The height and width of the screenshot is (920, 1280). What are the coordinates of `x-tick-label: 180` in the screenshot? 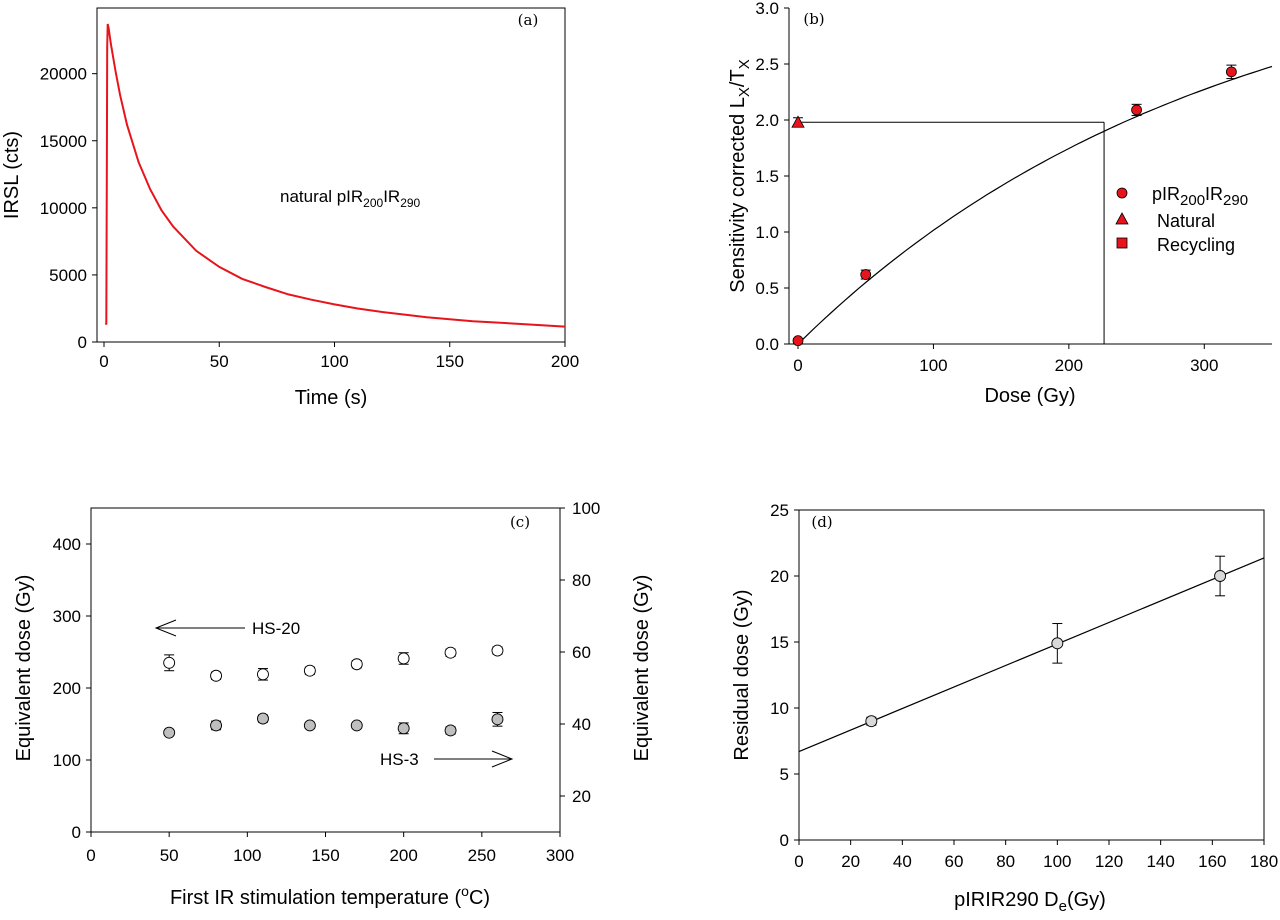 It's located at (1264, 861).